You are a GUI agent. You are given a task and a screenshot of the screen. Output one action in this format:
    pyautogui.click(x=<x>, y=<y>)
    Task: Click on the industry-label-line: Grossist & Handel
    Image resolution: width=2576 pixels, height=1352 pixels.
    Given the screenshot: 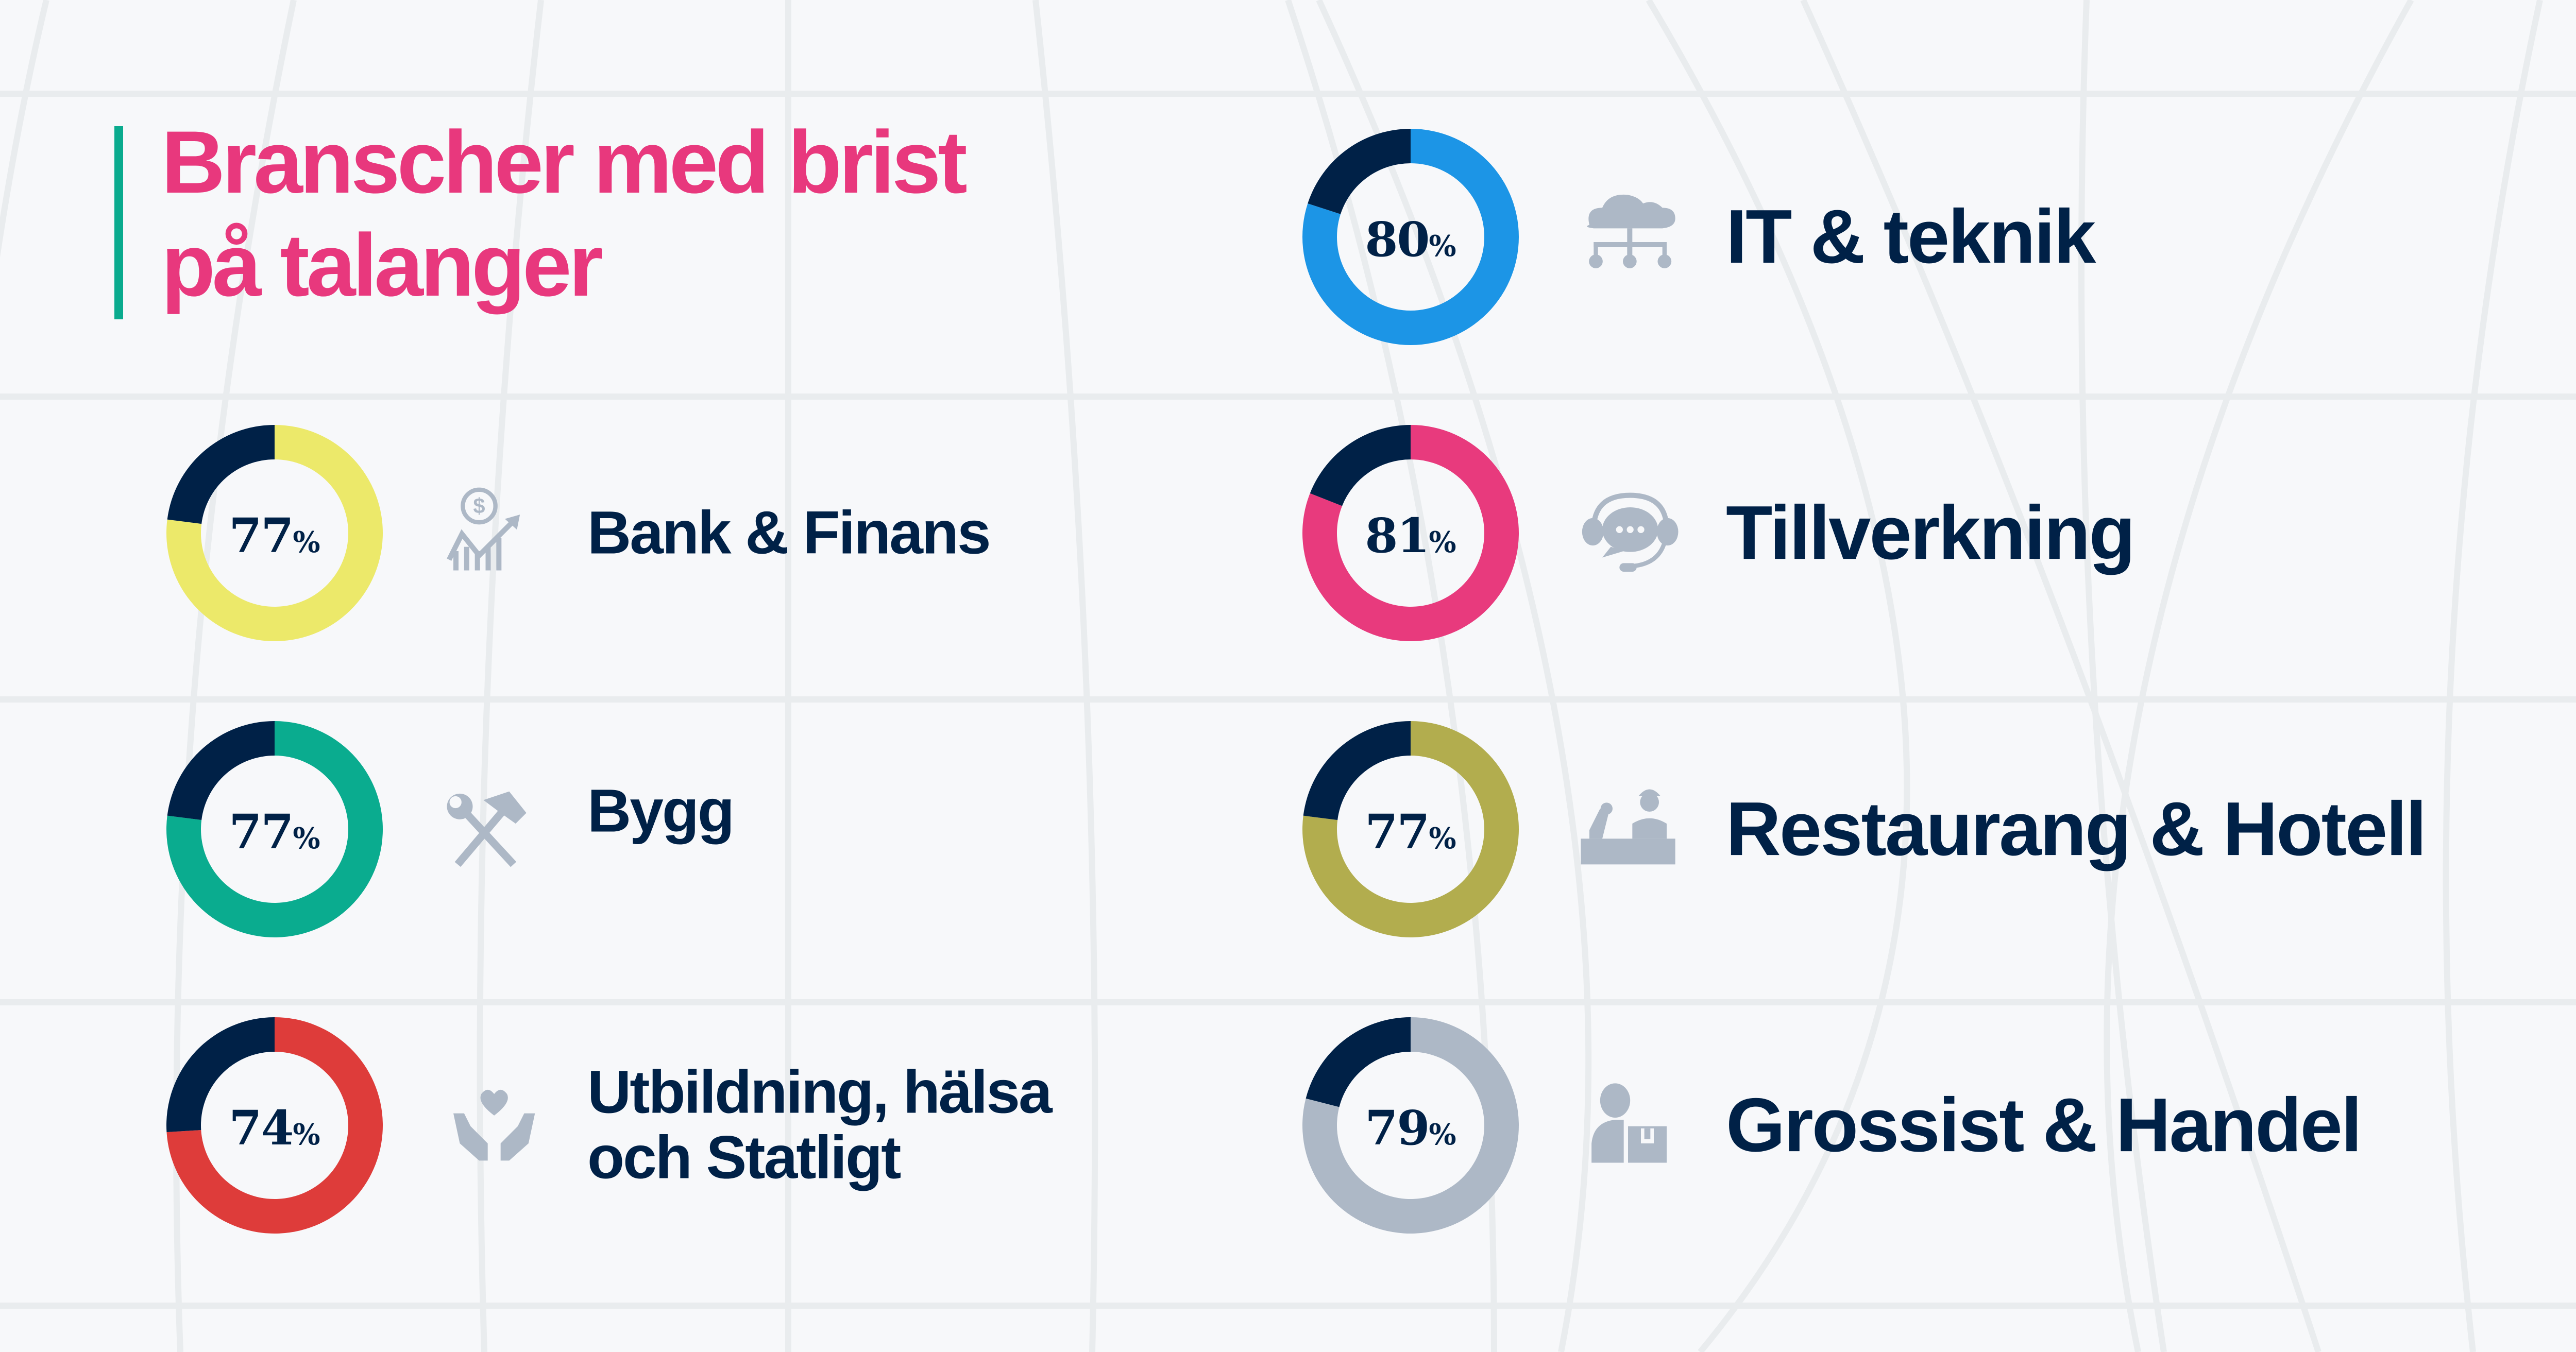 What is the action you would take?
    pyautogui.click(x=2044, y=1126)
    